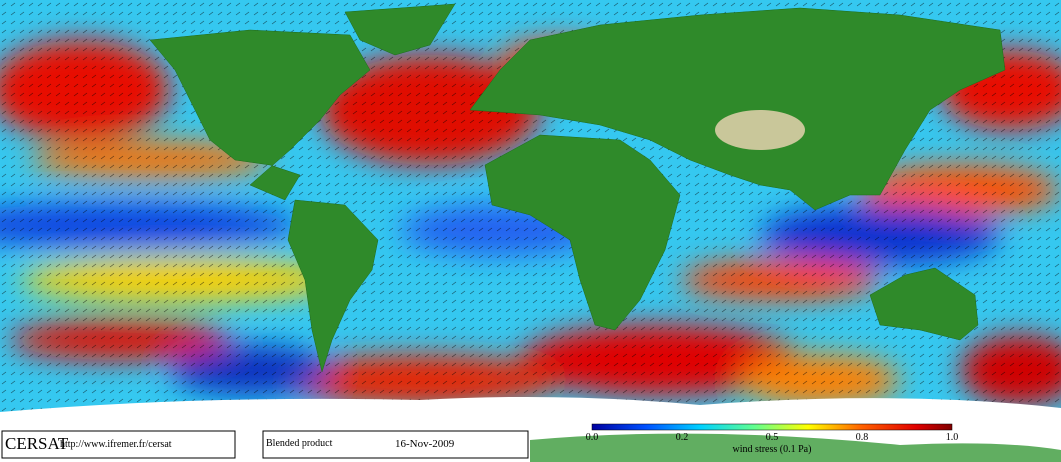  What do you see at coordinates (772, 449) in the screenshot?
I see `colorbar-title: wind stress (0.1 Pa)` at bounding box center [772, 449].